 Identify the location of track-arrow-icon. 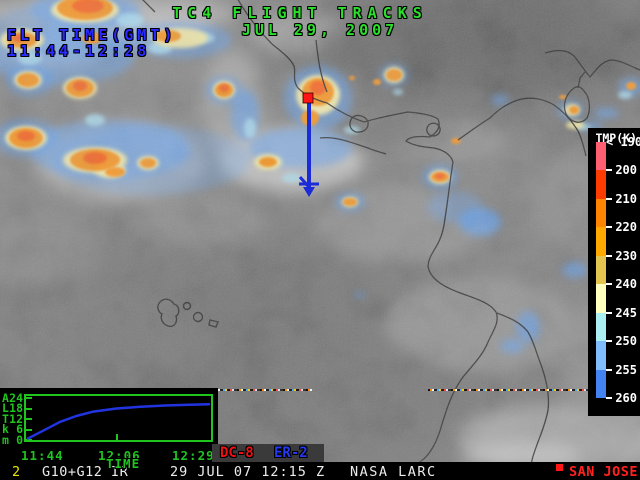
(309, 192).